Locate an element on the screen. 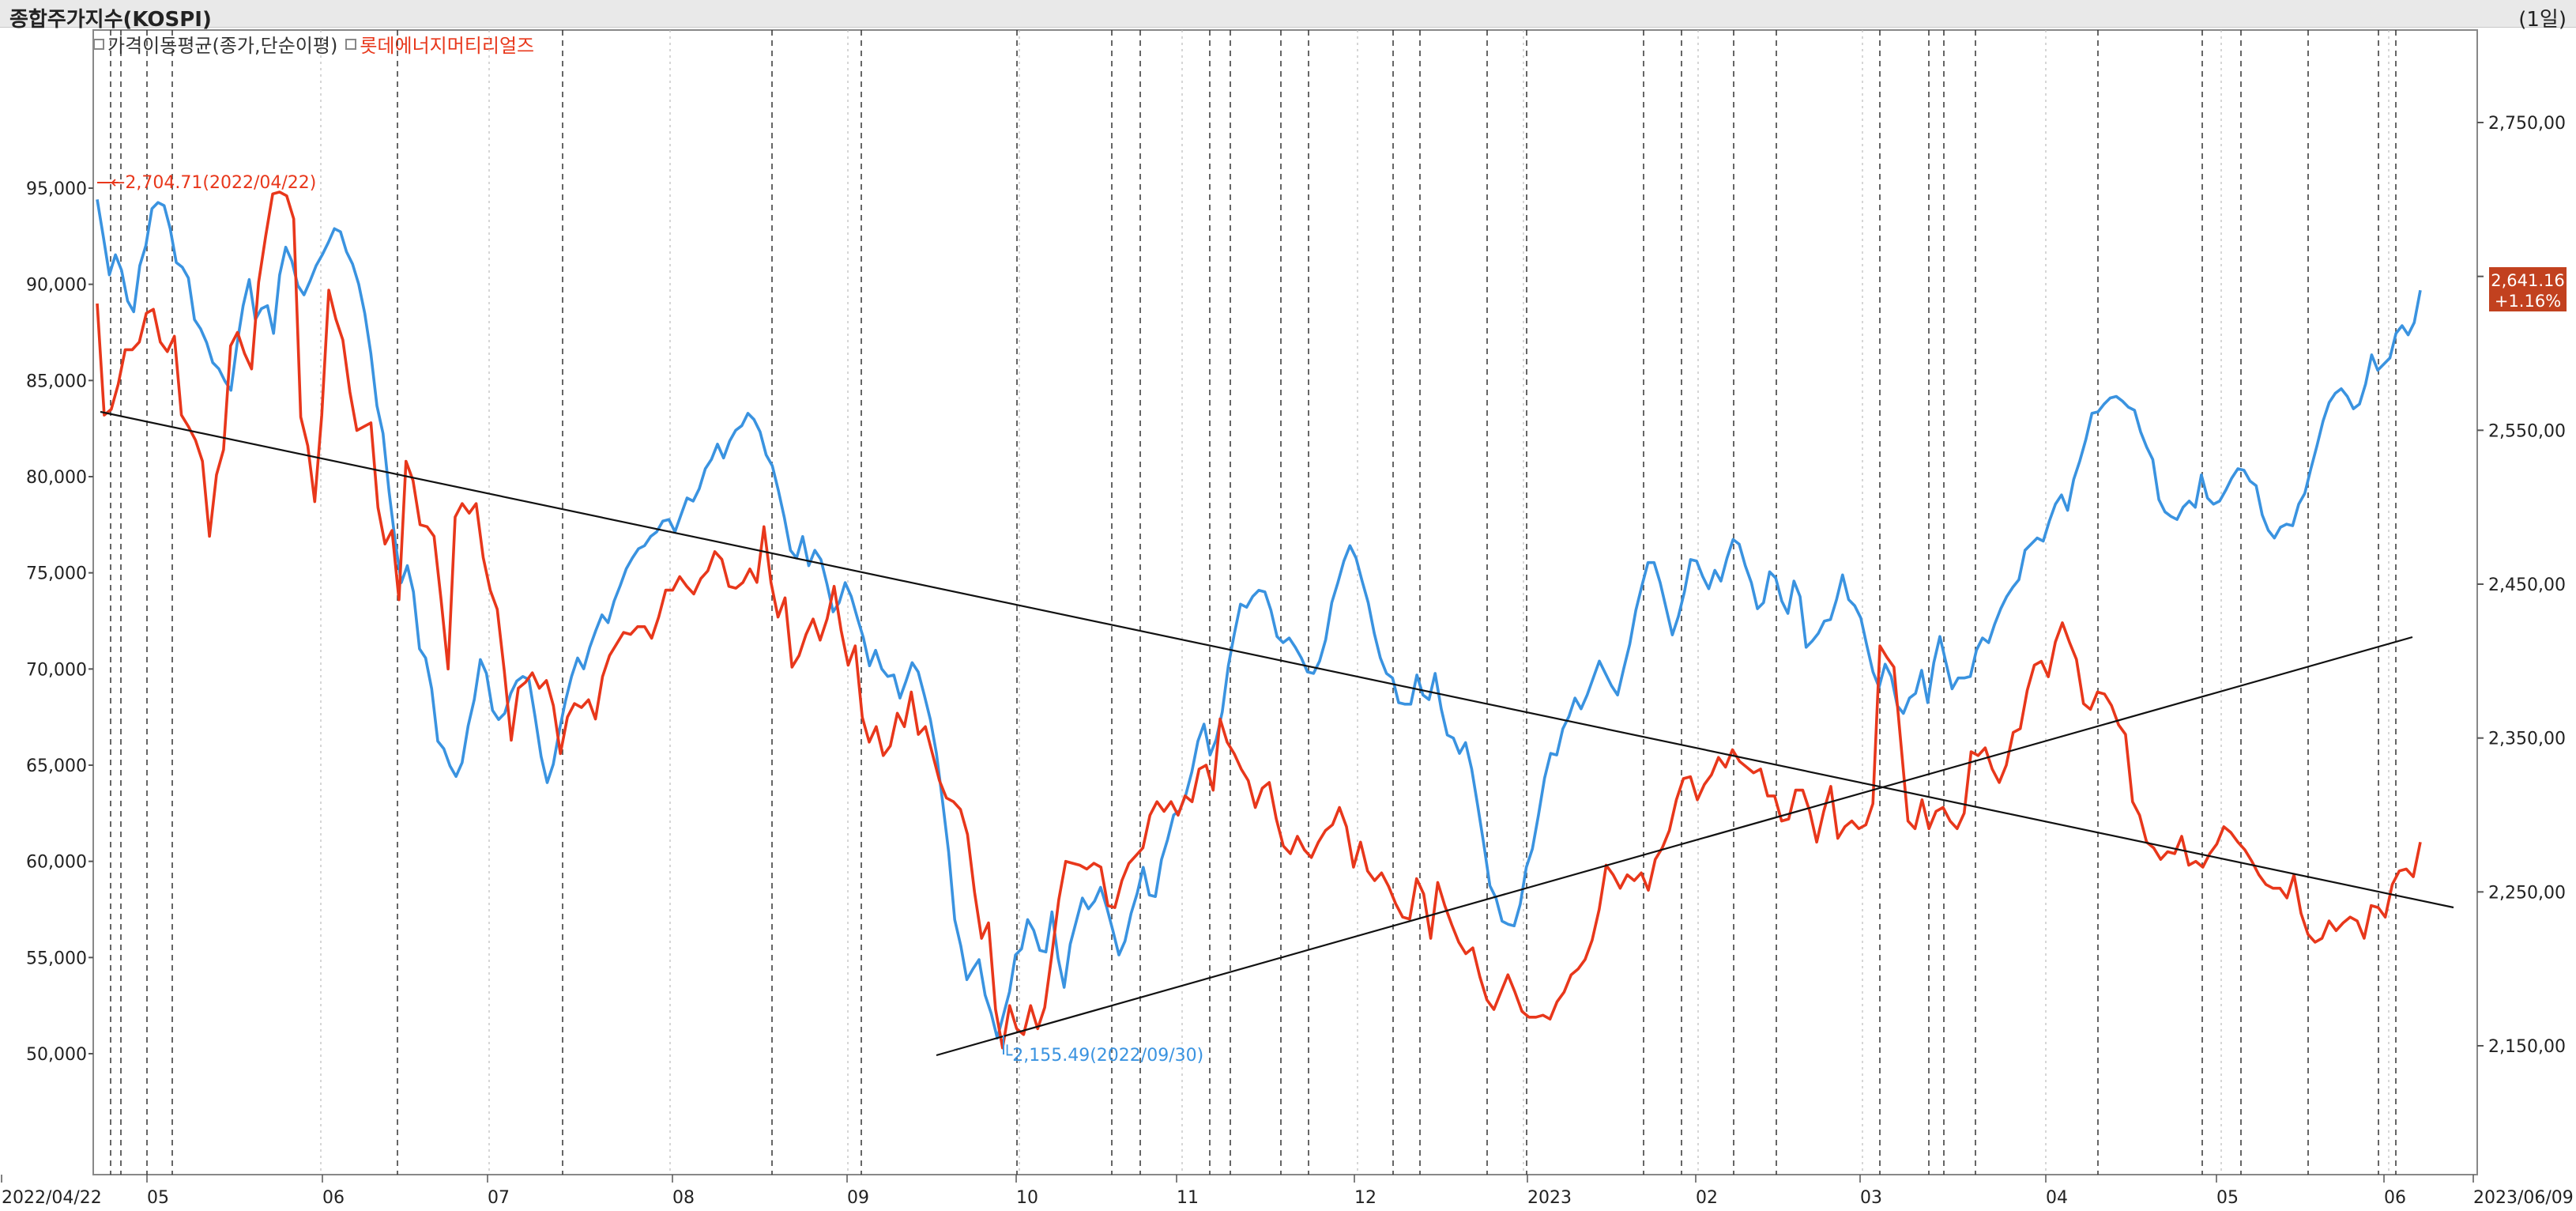 The height and width of the screenshot is (1211, 2576). left-tick-label: 50,000 is located at coordinates (56, 1055).